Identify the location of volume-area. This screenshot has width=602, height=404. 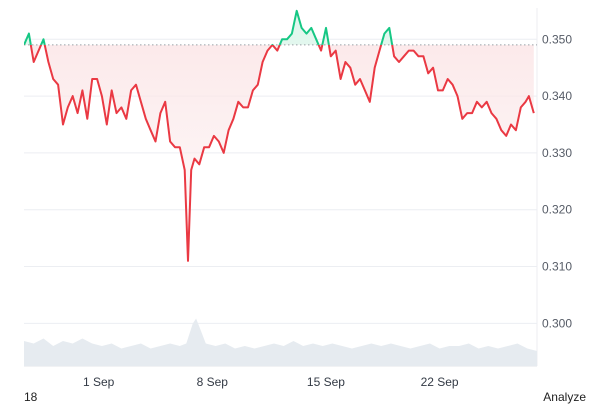
(280, 342).